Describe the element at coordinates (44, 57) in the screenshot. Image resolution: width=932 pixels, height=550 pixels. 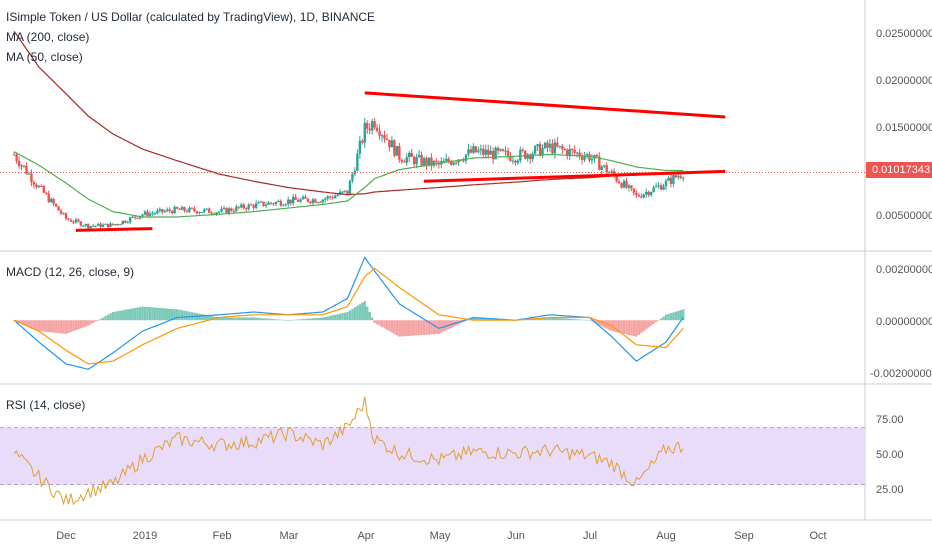
I see `ma50-legend: MA (50, close)` at that location.